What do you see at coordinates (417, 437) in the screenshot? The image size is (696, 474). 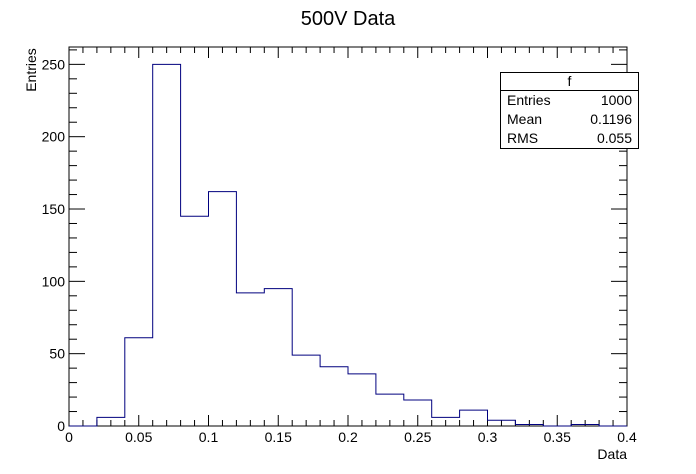 I see `x-tick-label: 0.25` at bounding box center [417, 437].